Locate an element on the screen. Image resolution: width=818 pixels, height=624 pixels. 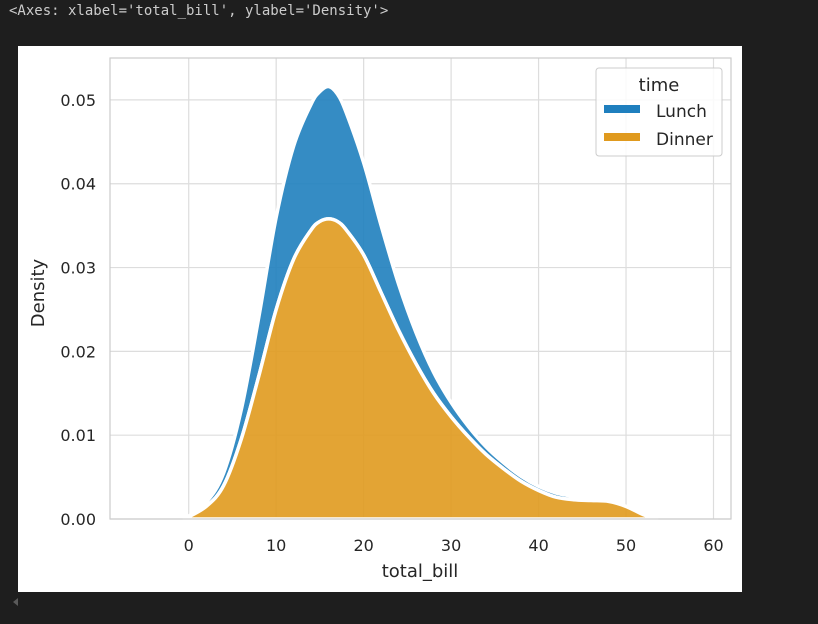
scroll-left-arrow-icon is located at coordinates (15, 602).